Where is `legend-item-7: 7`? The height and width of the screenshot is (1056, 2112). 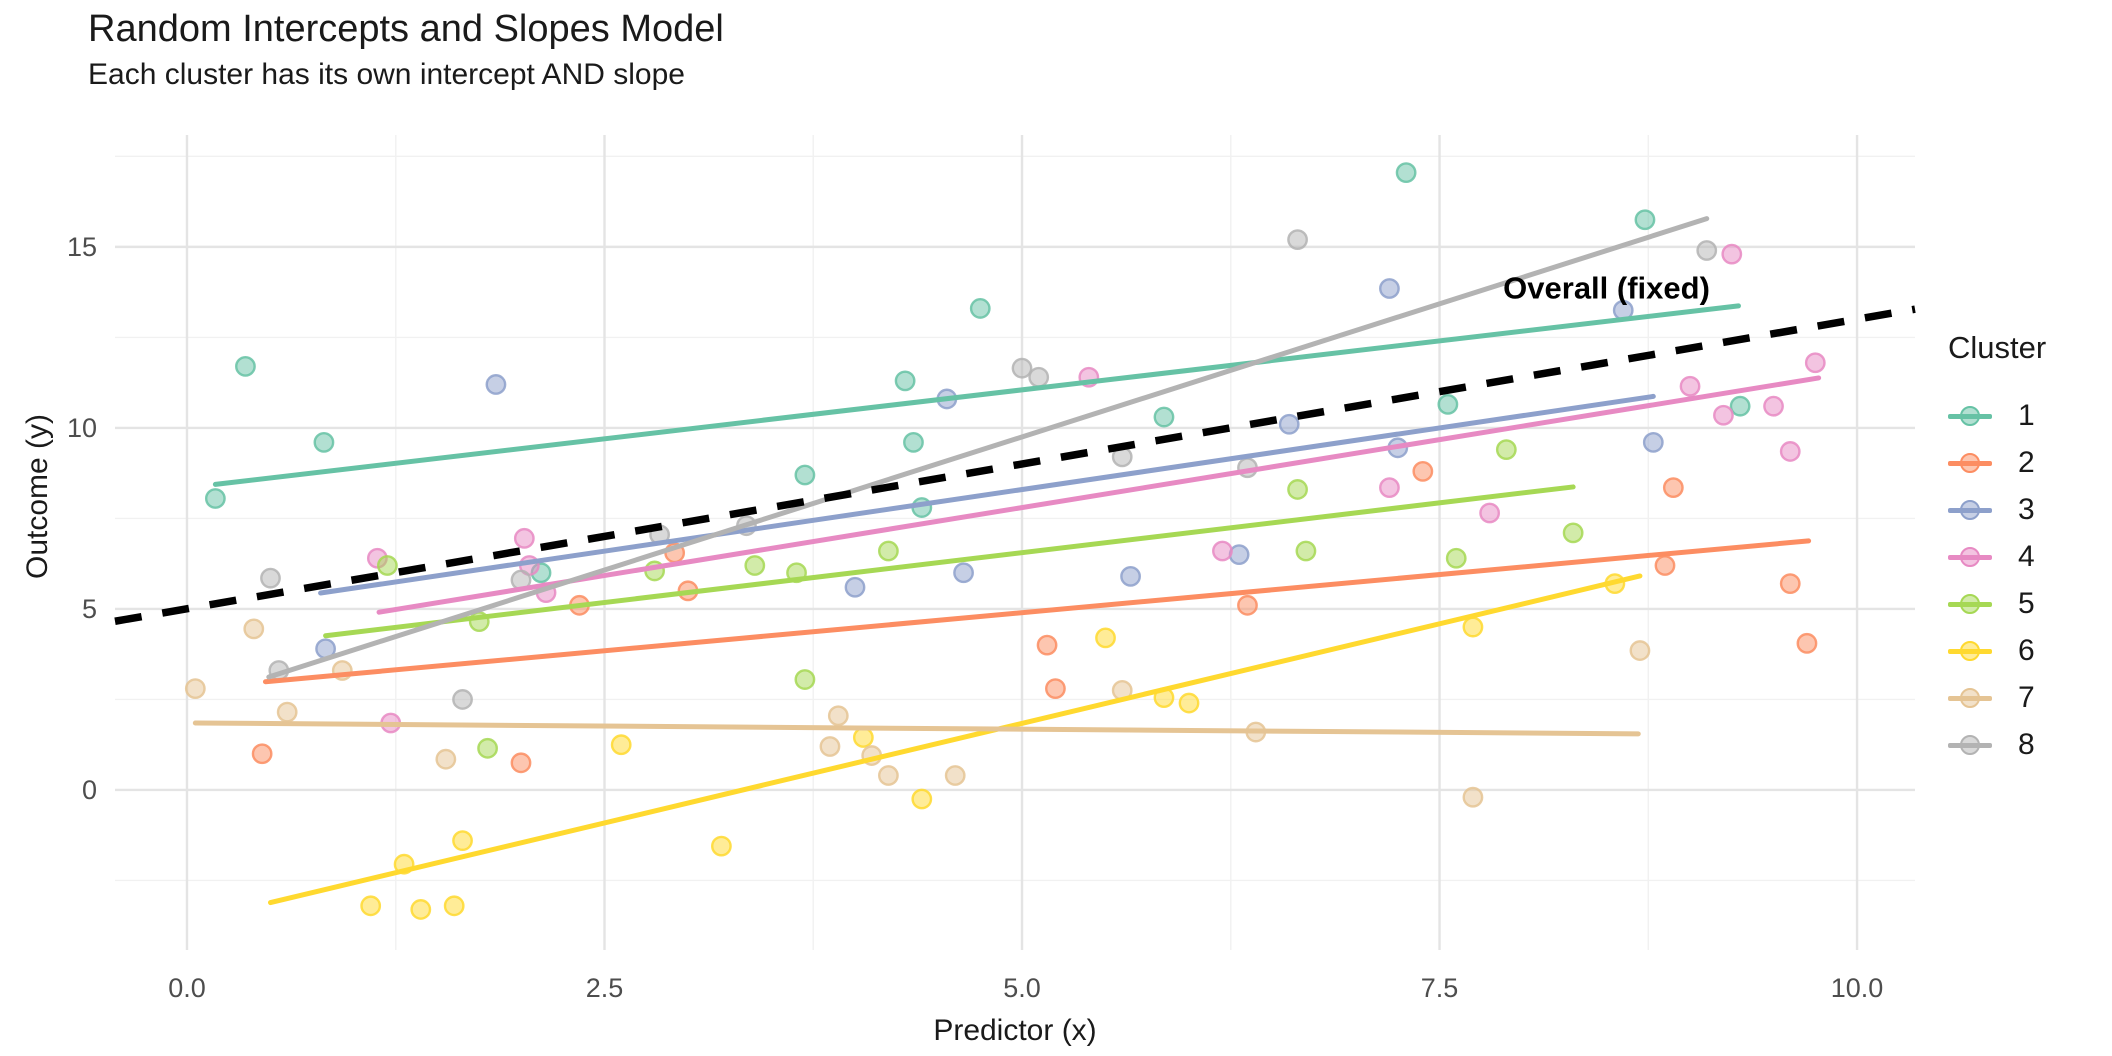 legend-item-7: 7 is located at coordinates (1997, 697).